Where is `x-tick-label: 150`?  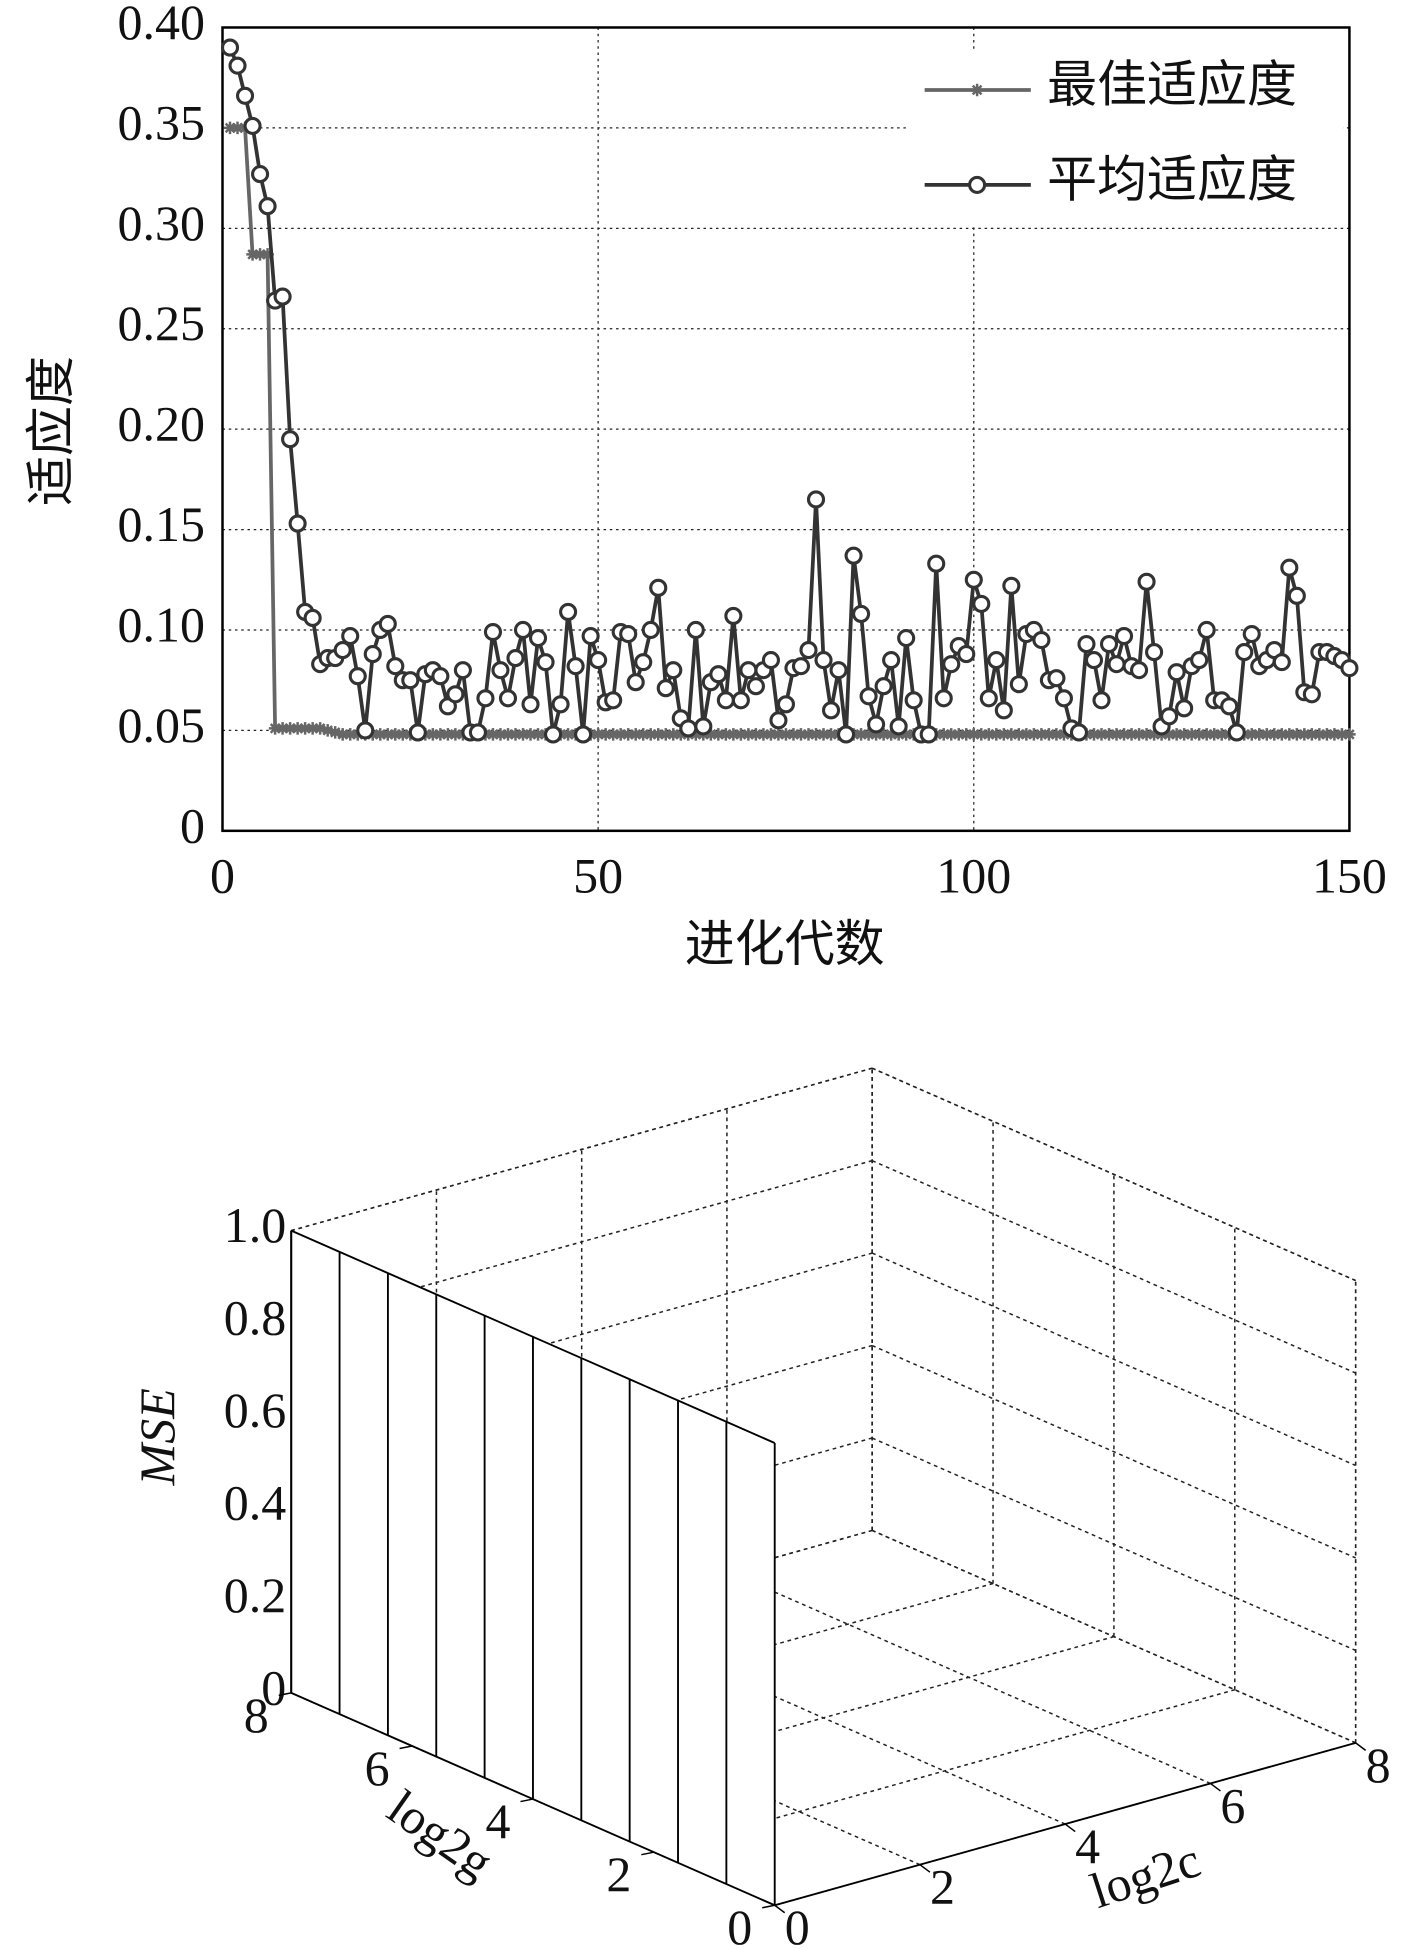
x-tick-label: 150 is located at coordinates (1349, 875).